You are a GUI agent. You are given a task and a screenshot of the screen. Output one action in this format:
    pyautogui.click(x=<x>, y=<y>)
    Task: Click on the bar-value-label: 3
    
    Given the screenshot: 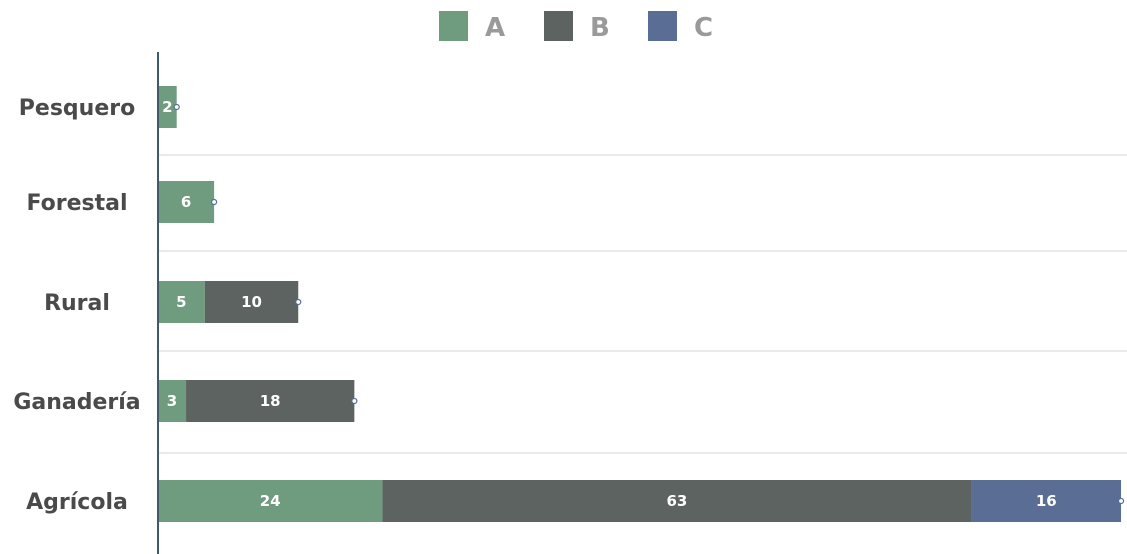 What is the action you would take?
    pyautogui.click(x=172, y=401)
    